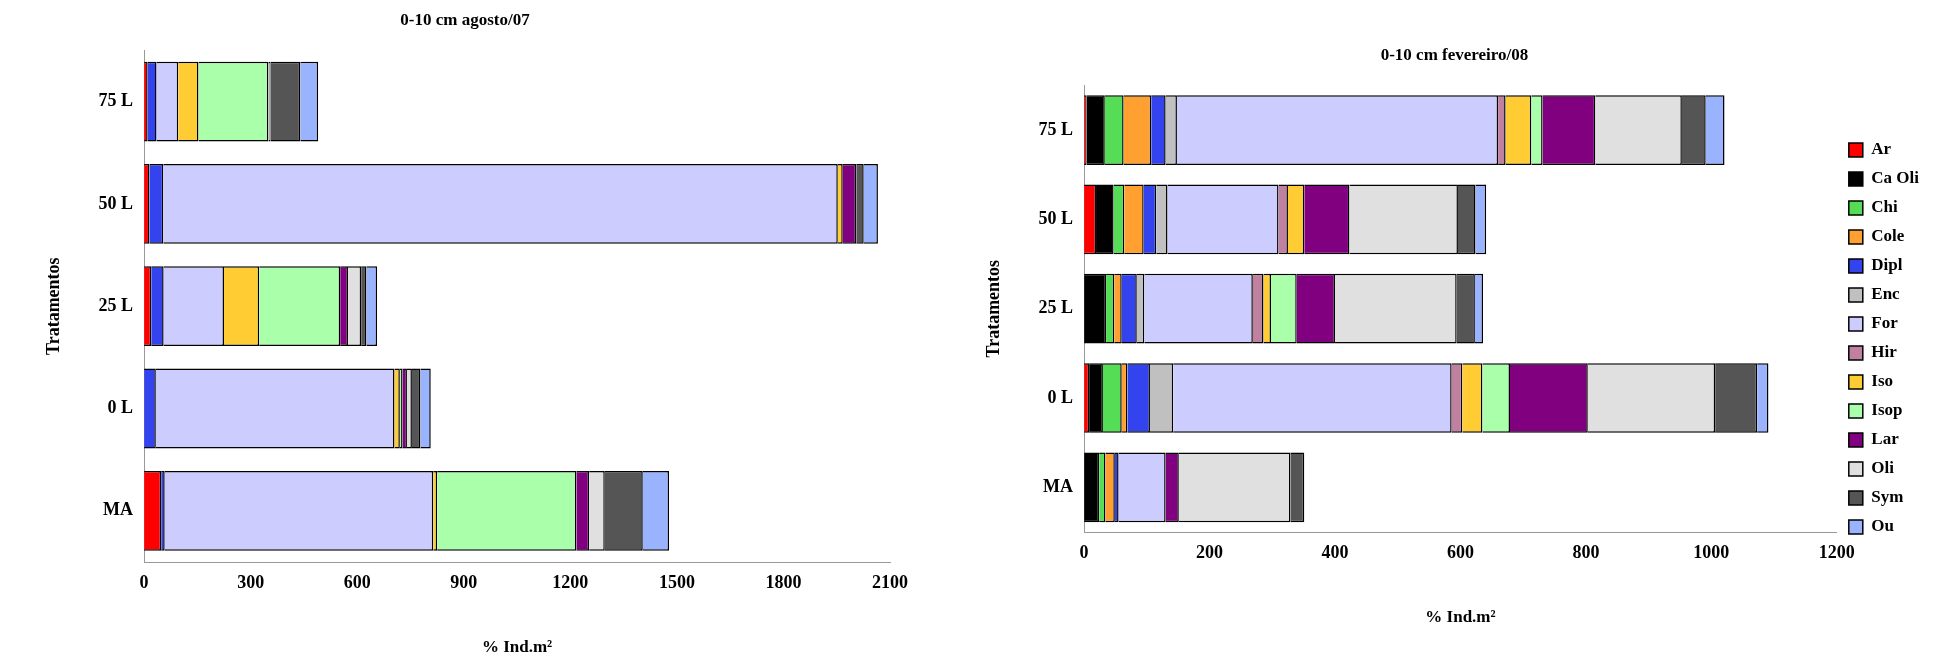 This screenshot has height=672, width=1939. What do you see at coordinates (1454, 54) in the screenshot?
I see `chart-title: 0-10 cm fevereiro/08` at bounding box center [1454, 54].